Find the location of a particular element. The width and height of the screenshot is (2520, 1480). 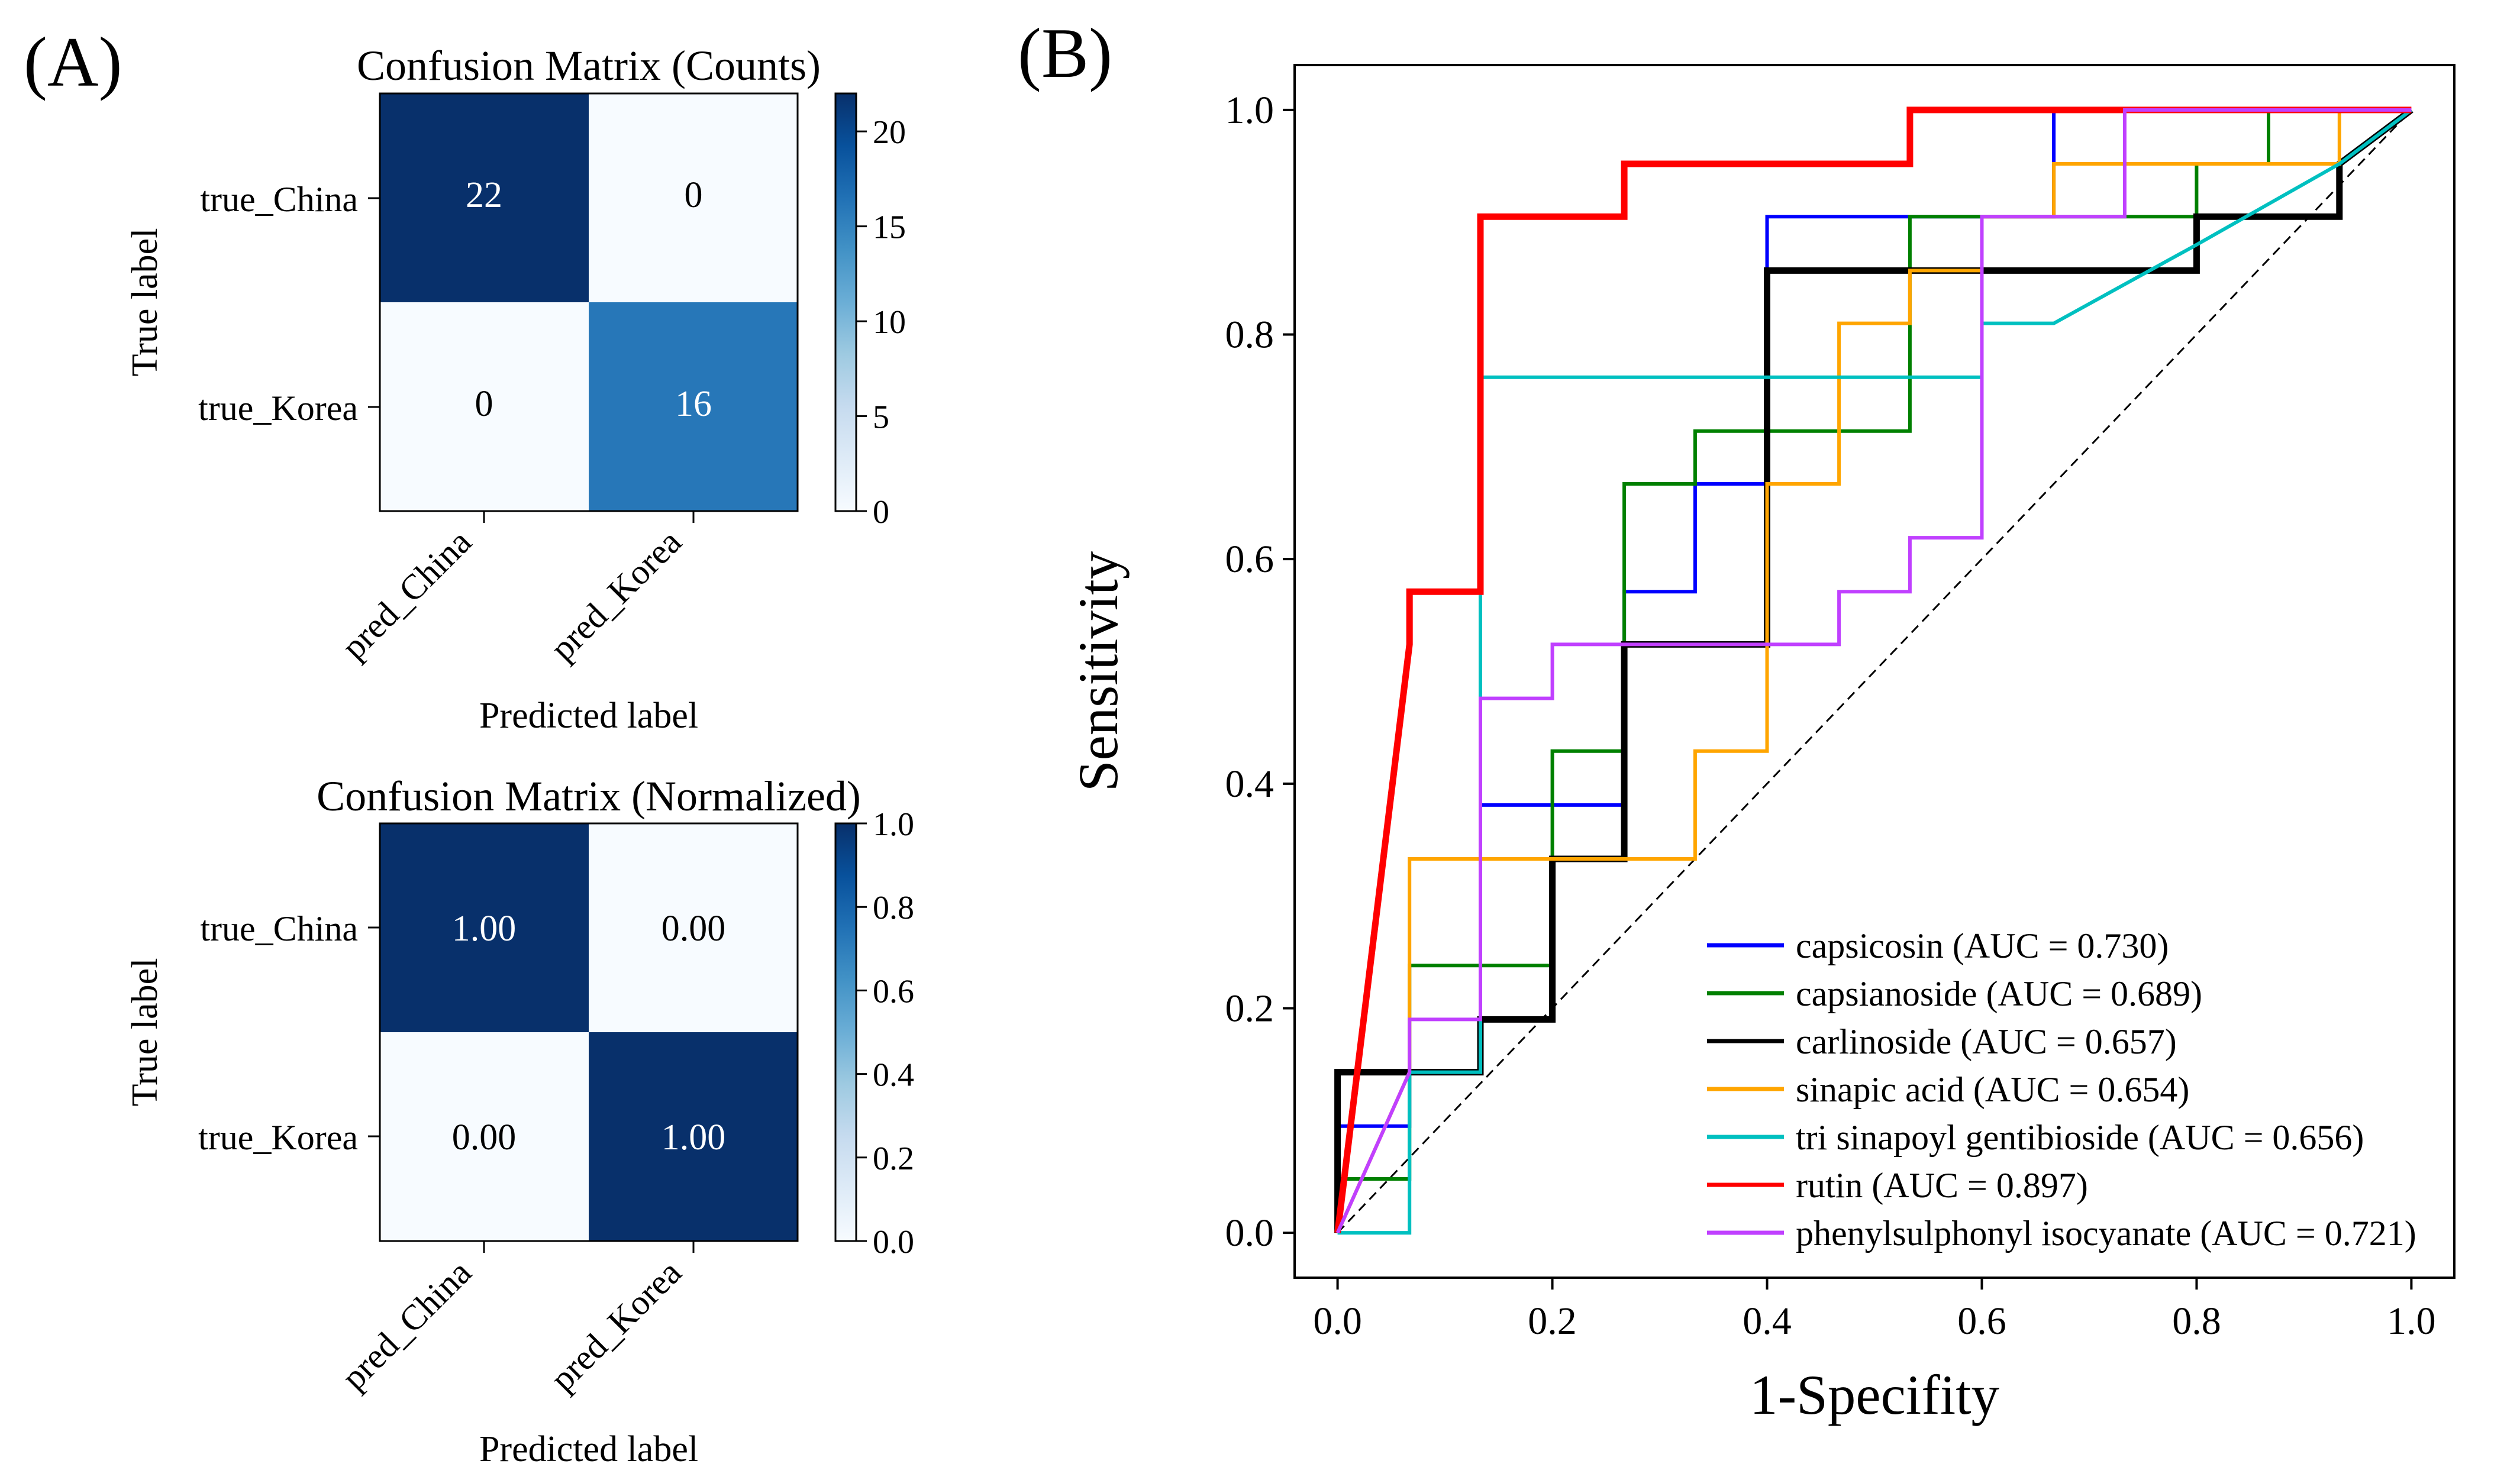

cm2-colorbar-ticks: 0.0 0.2 0.4 0.6 0.8 1.0 is located at coordinates (885, 1033).